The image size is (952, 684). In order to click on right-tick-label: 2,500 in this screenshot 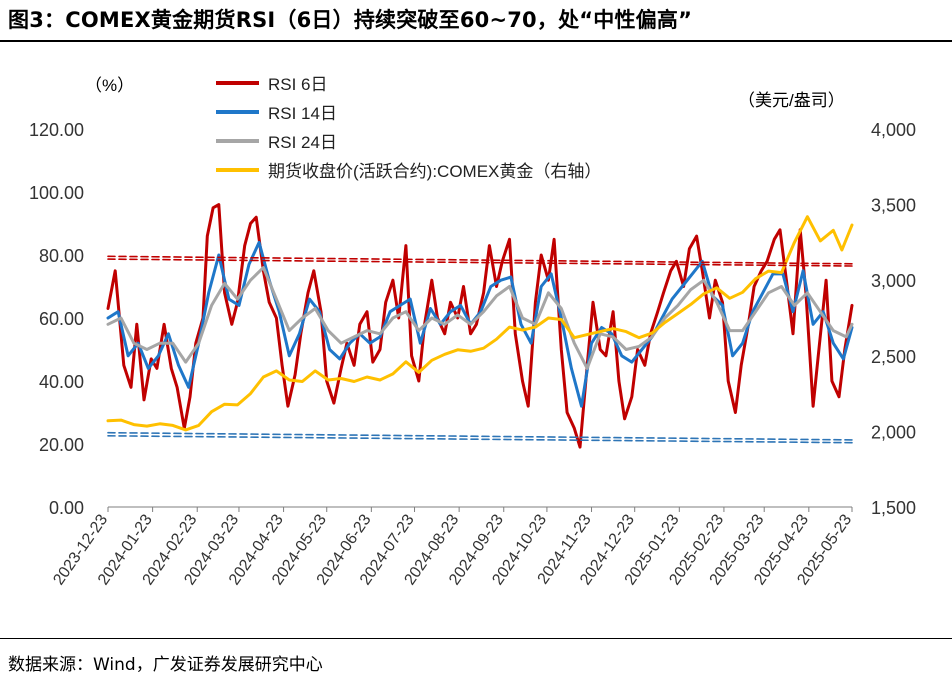, I will do `click(893, 357)`.